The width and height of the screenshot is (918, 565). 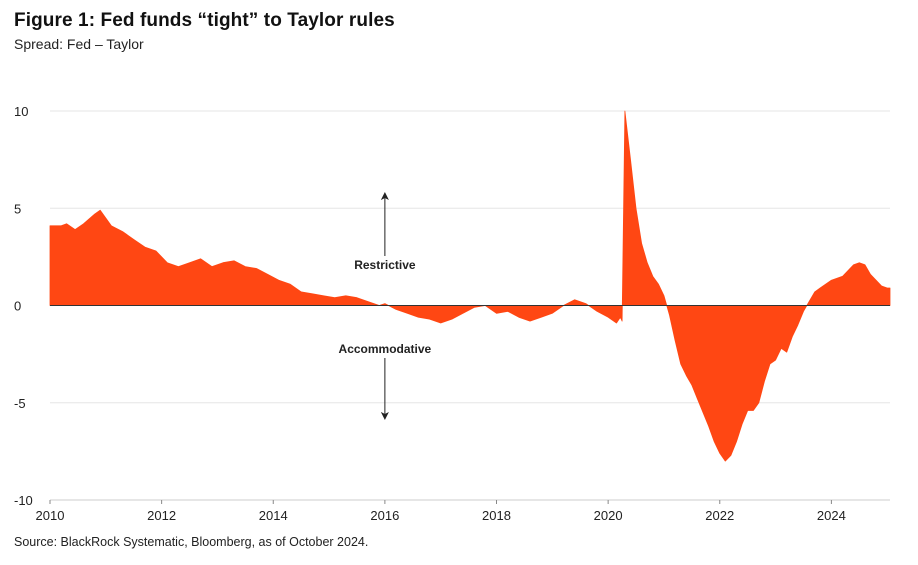 I want to click on chart-subtitle: Spread: Fed – Taylor, so click(x=79, y=44).